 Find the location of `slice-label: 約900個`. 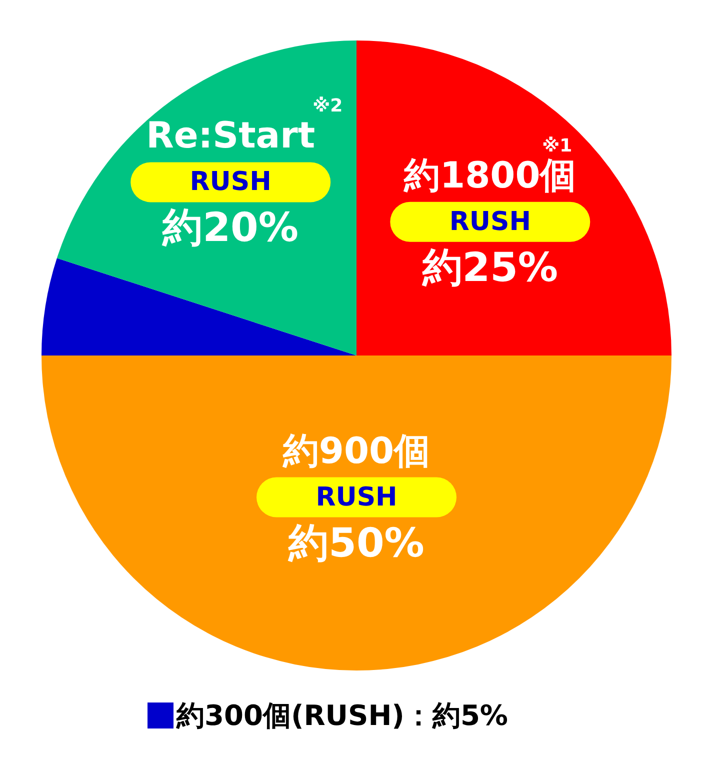

slice-label: 約900個 is located at coordinates (356, 451).